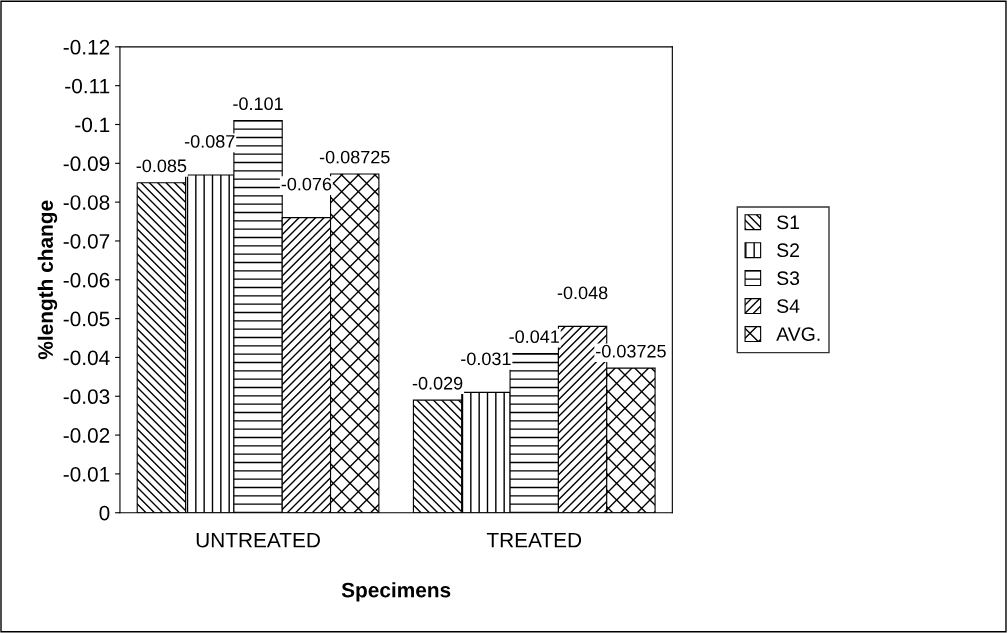 This screenshot has width=1008, height=633. I want to click on y-tick-label: -0.01, so click(86, 474).